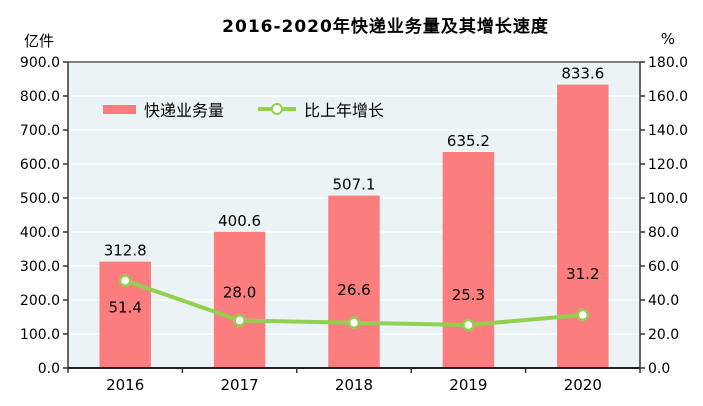 The width and height of the screenshot is (703, 406). I want to click on legend: 快递业务量 比上年增长, so click(243, 109).